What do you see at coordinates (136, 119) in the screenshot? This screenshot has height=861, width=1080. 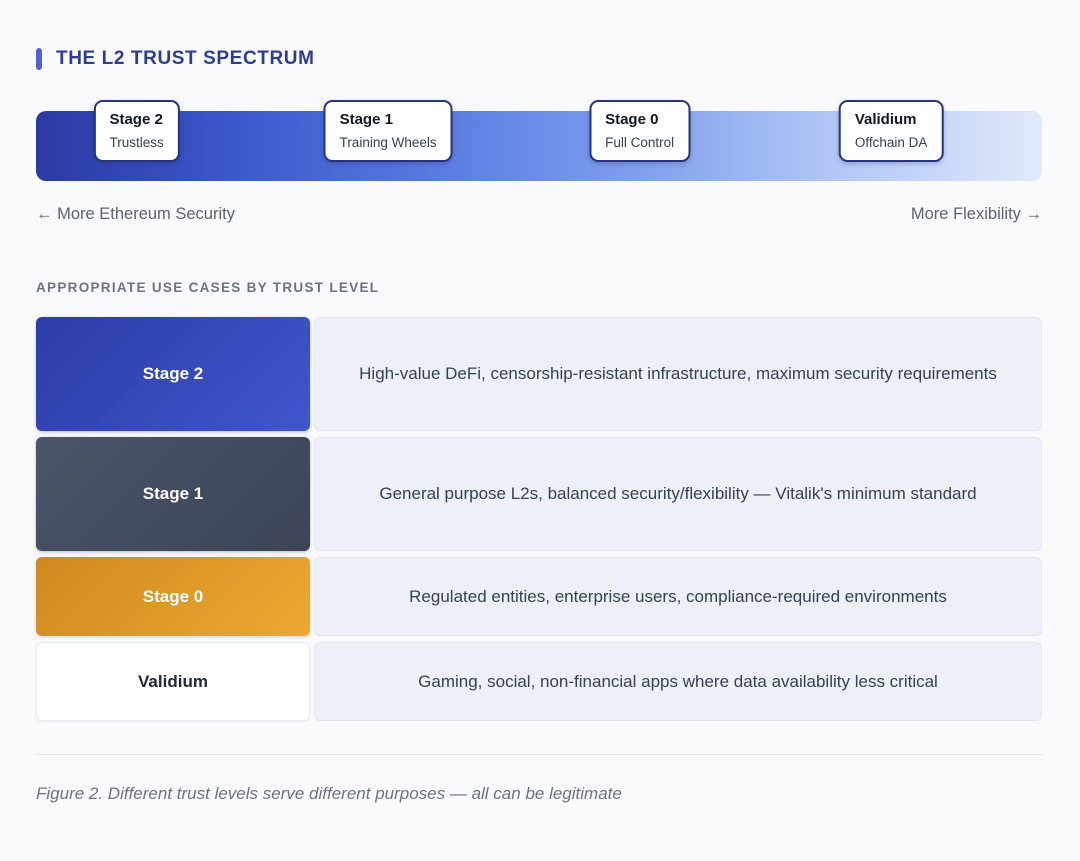 I see `stage-card-title: Stage 2` at bounding box center [136, 119].